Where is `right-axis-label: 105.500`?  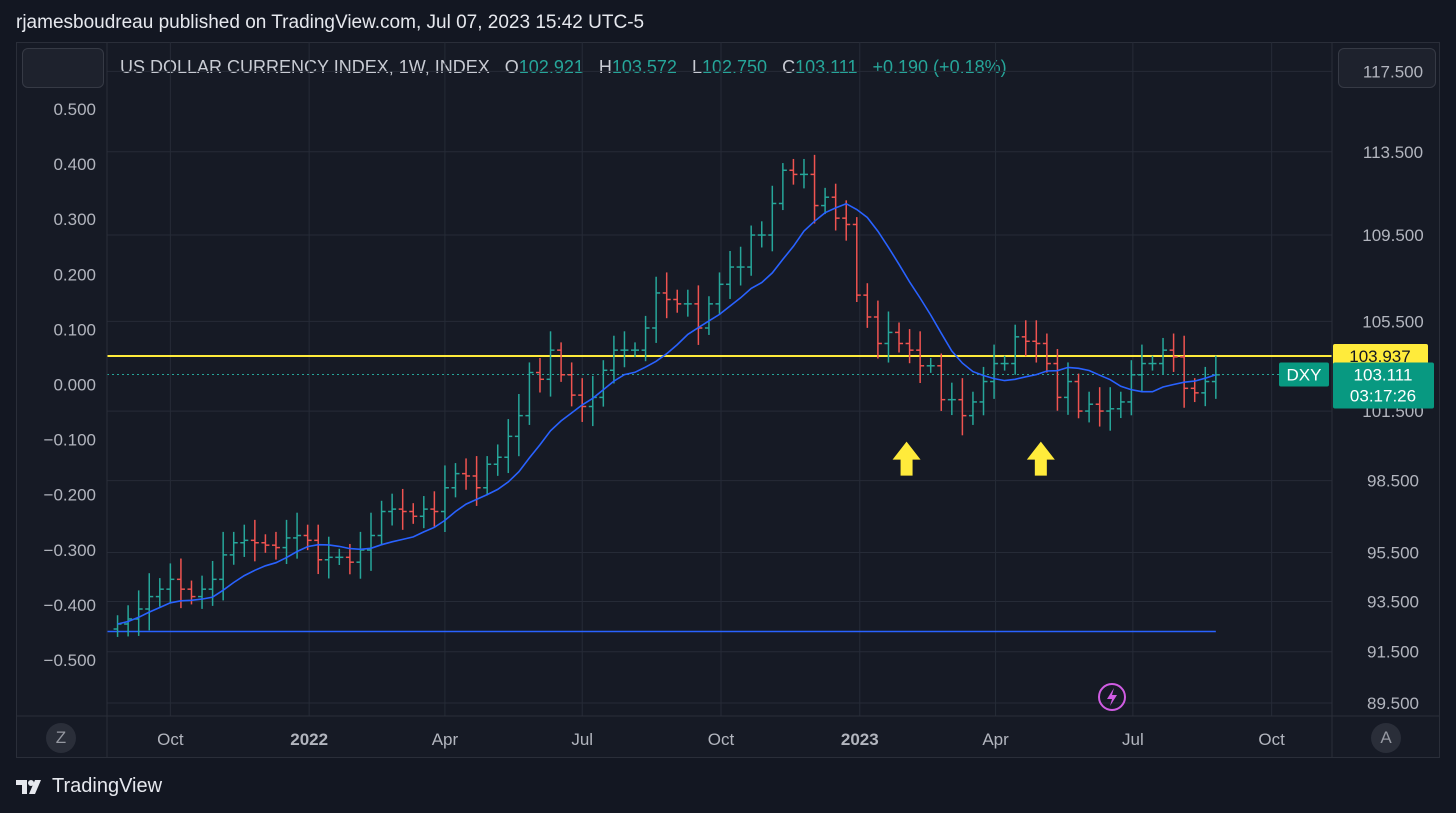 right-axis-label: 105.500 is located at coordinates (1392, 321).